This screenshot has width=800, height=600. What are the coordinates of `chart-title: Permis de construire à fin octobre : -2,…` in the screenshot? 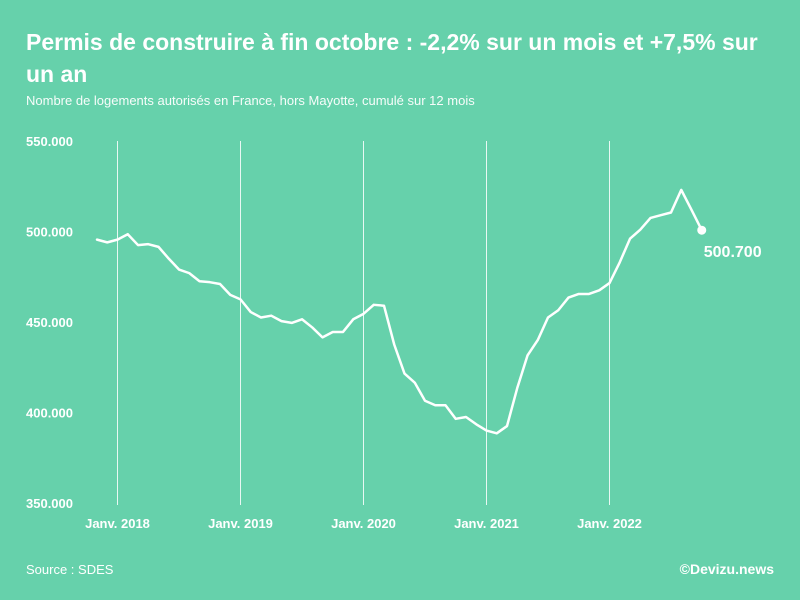 It's located at (392, 58).